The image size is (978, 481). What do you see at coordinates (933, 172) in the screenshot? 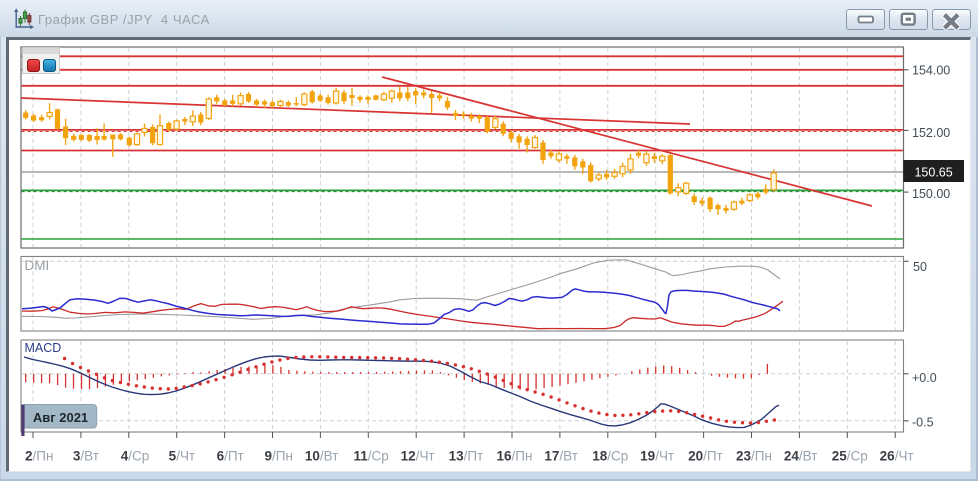
I see `svg-text: 150.65` at bounding box center [933, 172].